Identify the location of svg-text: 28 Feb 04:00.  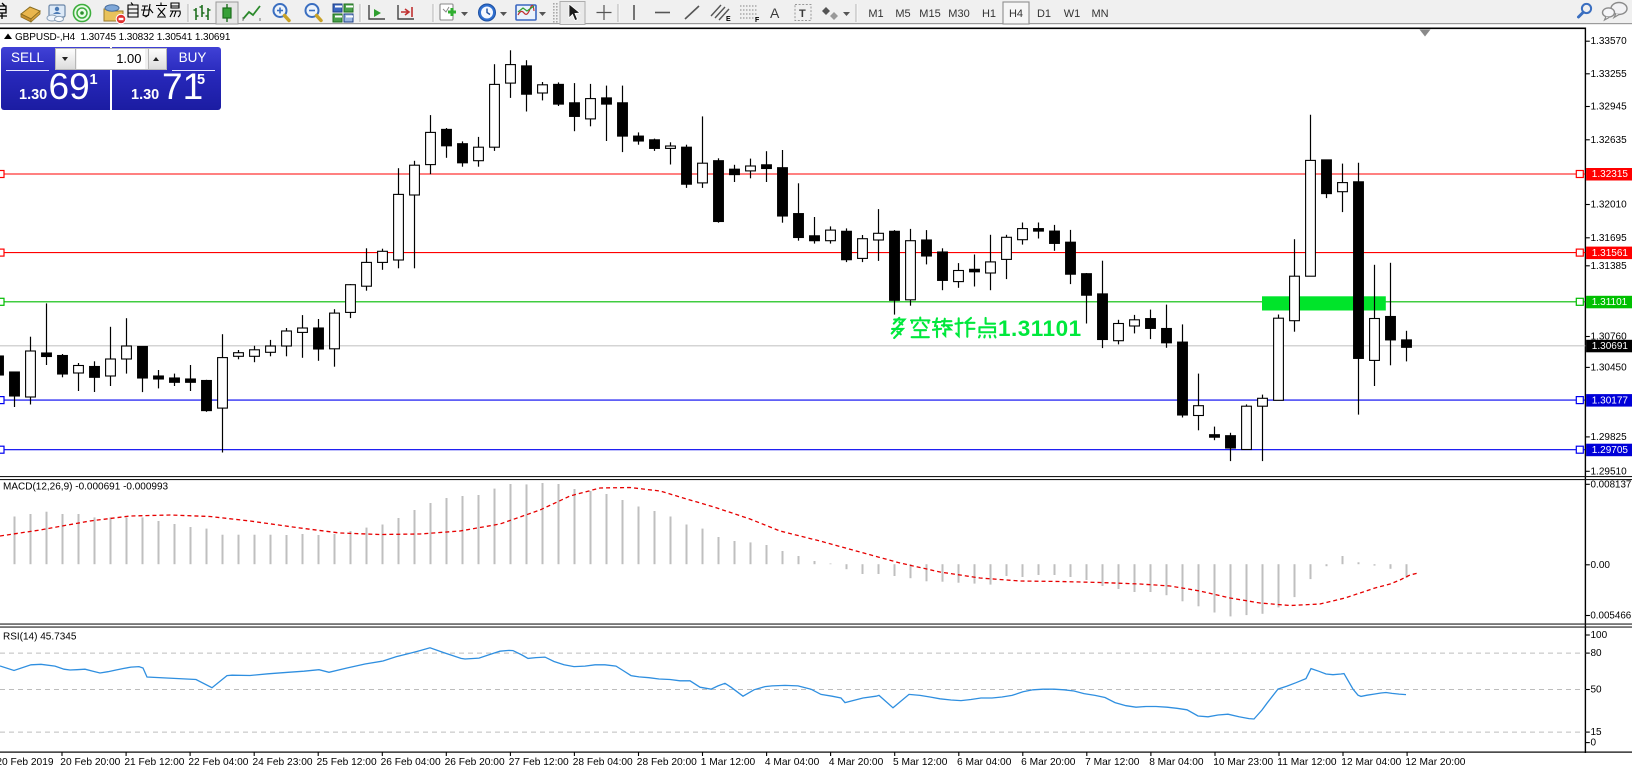
(603, 762).